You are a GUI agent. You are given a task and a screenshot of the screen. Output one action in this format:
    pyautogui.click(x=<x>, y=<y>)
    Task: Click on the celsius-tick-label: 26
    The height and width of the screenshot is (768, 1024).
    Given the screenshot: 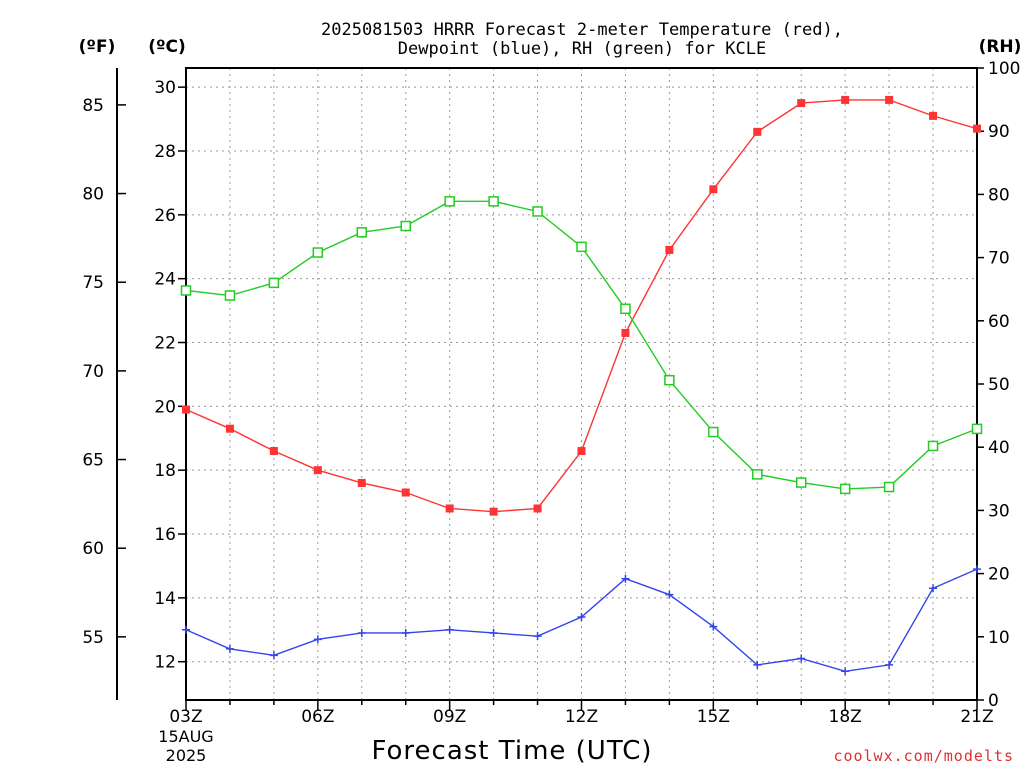 What is the action you would take?
    pyautogui.click(x=165, y=216)
    